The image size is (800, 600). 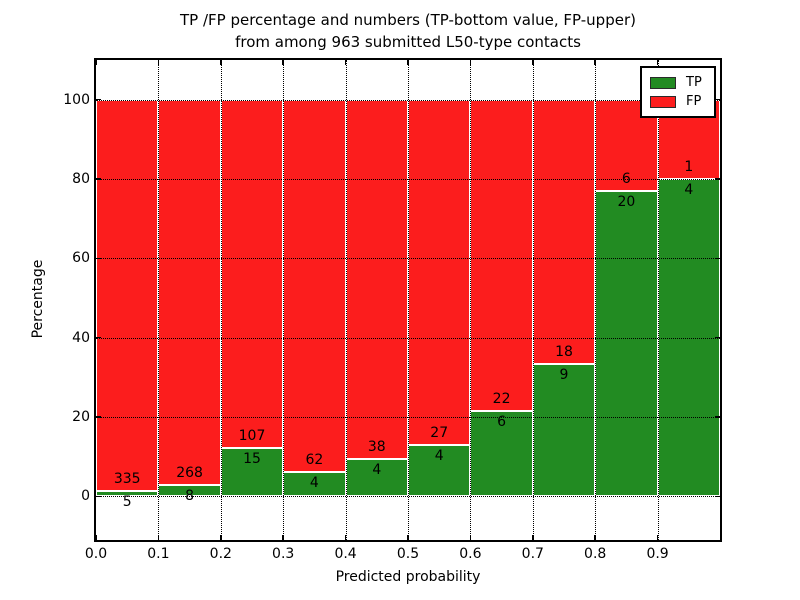 What do you see at coordinates (694, 101) in the screenshot?
I see `legend-label-fp: FP` at bounding box center [694, 101].